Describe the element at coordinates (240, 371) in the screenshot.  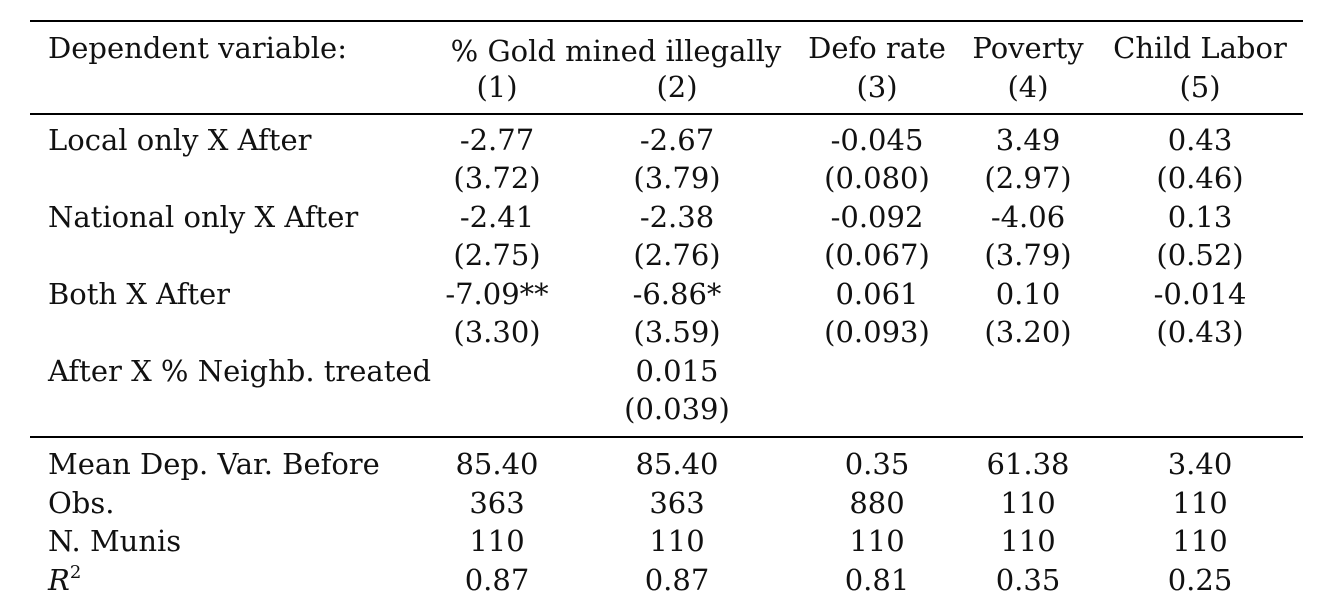
I see `coef-row-label: After X % Neighb. treated` at that location.